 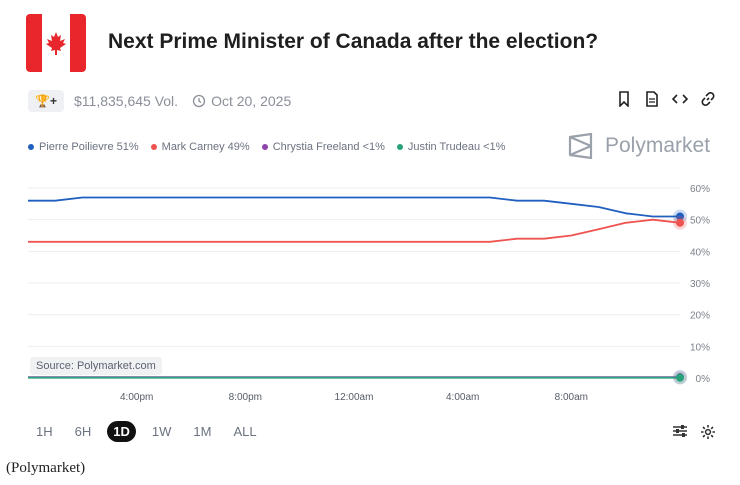 I want to click on bookmark-icon, so click(x=624, y=100).